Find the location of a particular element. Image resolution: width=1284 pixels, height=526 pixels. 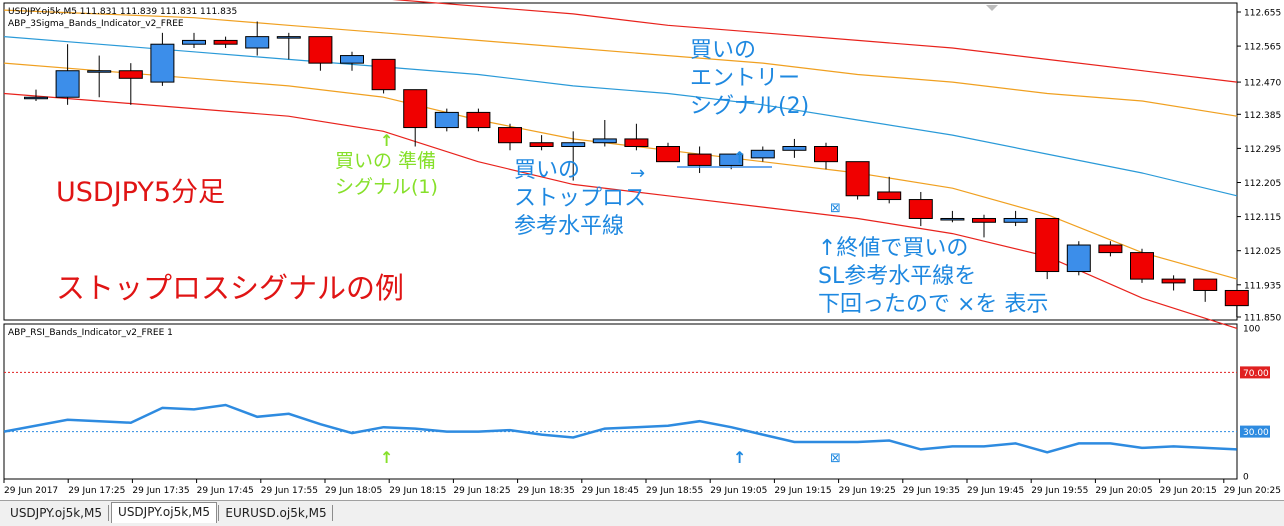

time-tick-label: 29 Jun 17:45 is located at coordinates (225, 491).